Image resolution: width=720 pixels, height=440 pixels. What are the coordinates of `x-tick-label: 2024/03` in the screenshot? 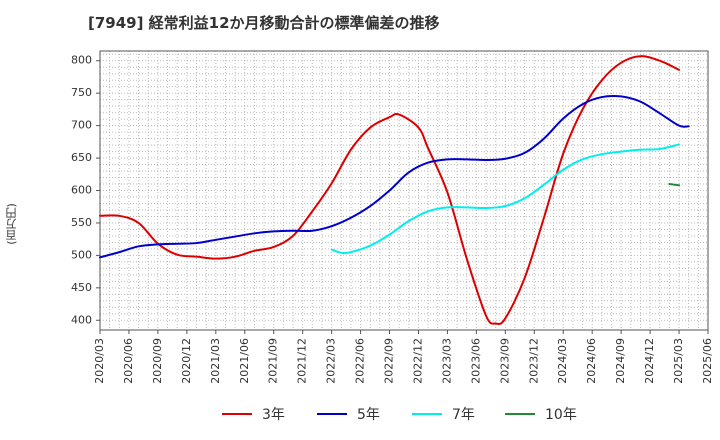 It's located at (562, 361).